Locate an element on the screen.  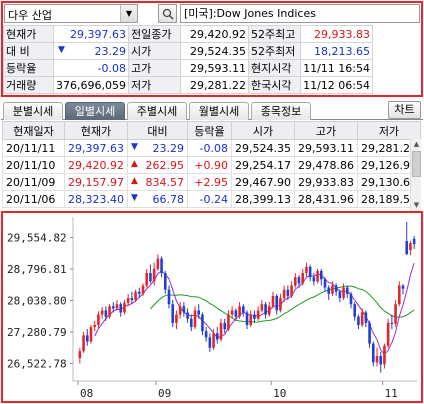
y-tick-label: 26,522.78 is located at coordinates (37, 363).